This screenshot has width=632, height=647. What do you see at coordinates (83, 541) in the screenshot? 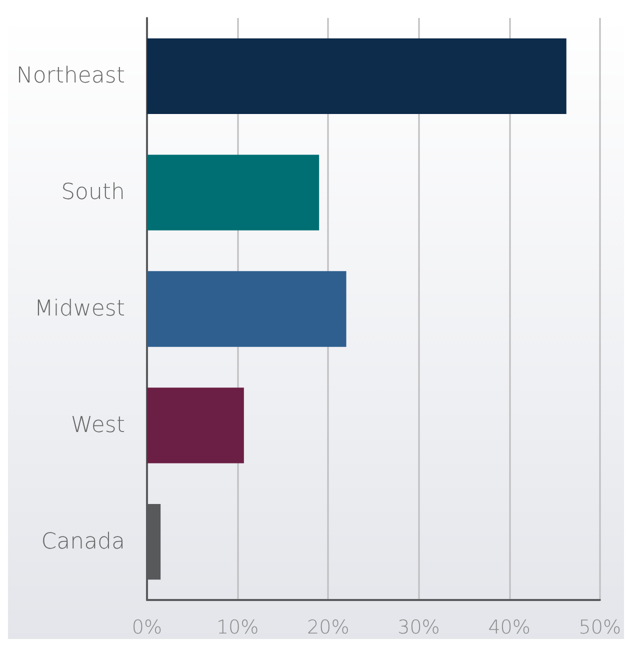
I see `y-tick-label: Canada` at bounding box center [83, 541].